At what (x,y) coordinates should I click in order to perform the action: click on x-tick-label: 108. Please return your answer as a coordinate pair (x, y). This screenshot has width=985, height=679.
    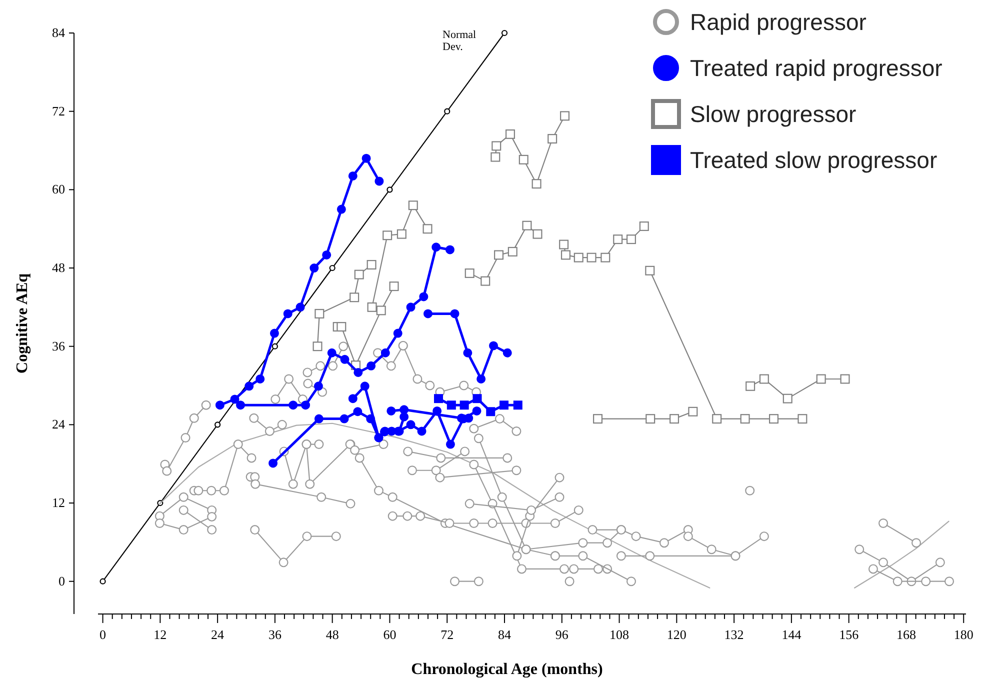
    Looking at the image, I should click on (620, 634).